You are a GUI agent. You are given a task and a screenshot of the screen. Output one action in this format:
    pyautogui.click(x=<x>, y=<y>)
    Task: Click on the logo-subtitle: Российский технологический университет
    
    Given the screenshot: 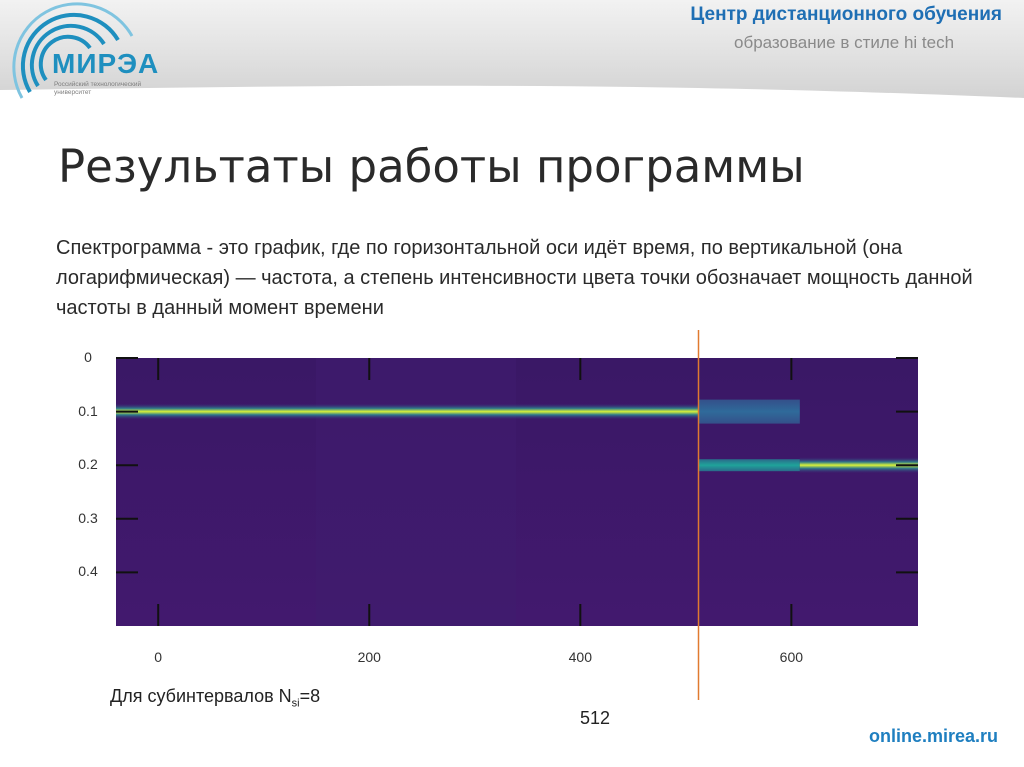 What is the action you would take?
    pyautogui.click(x=98, y=88)
    